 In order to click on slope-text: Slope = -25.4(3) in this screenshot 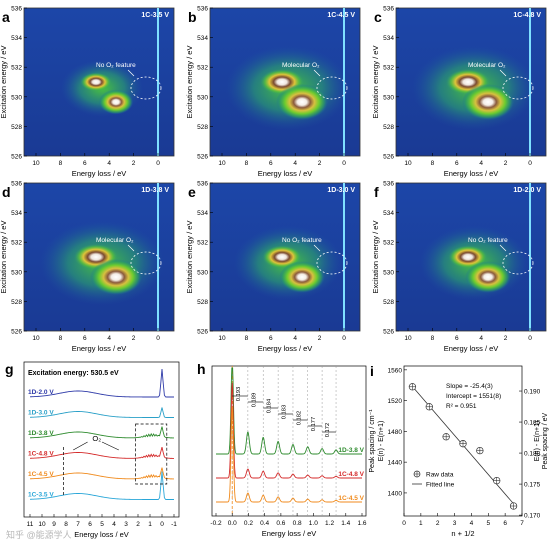, I will do `click(469, 386)`.